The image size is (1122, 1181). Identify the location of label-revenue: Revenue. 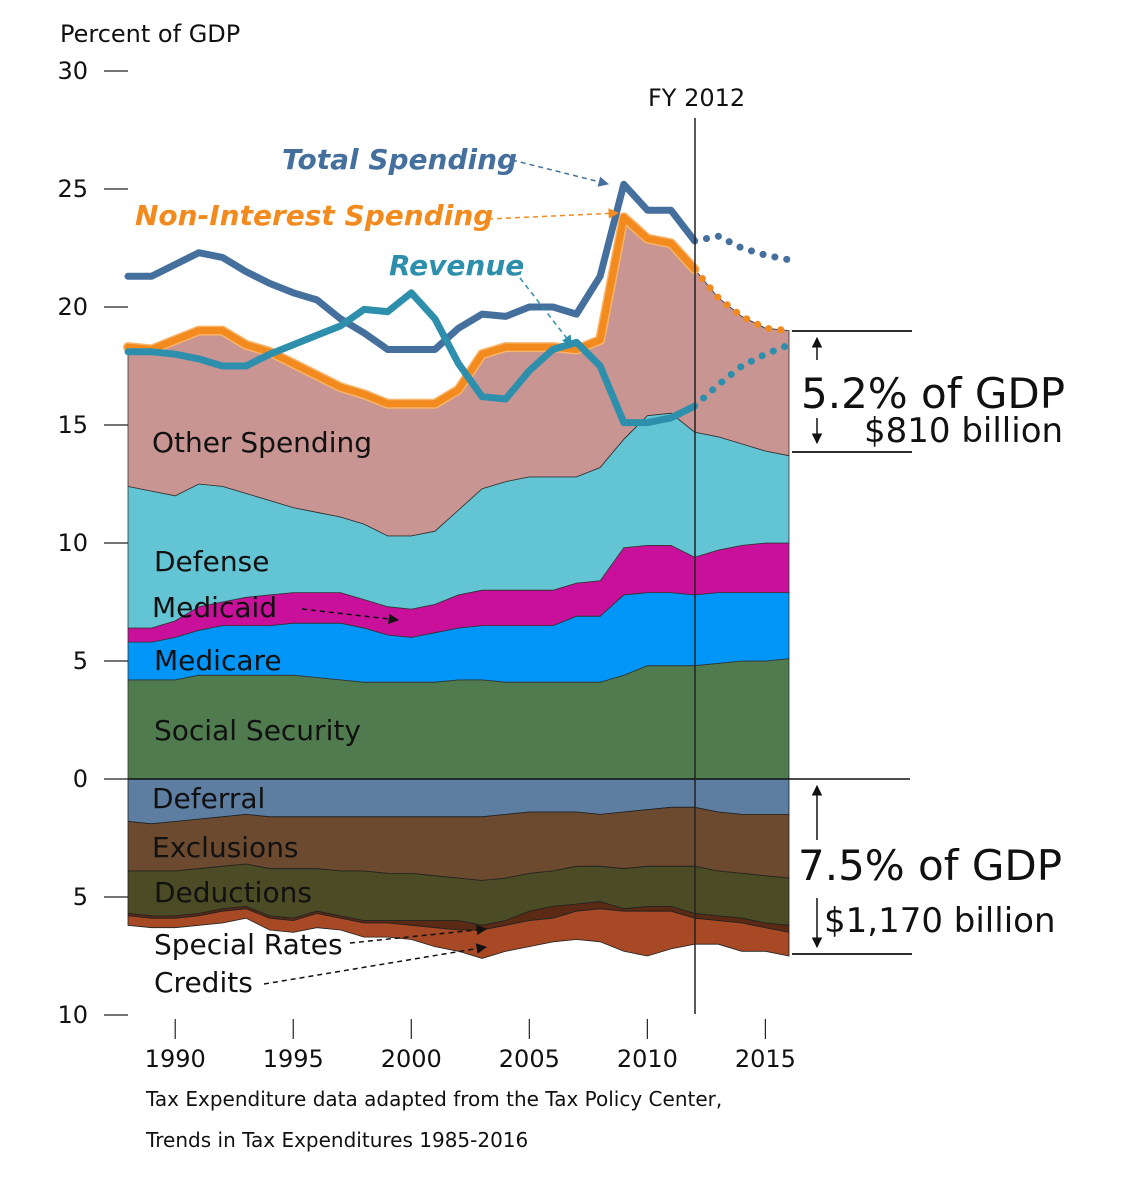
(456, 265).